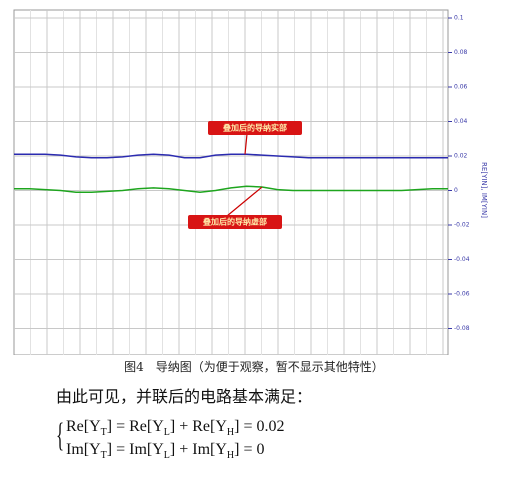 Image resolution: width=508 pixels, height=480 pixels. Describe the element at coordinates (184, 396) in the screenshot. I see `paragraph: 由此可见，并联后的电路基本满足：` at that location.